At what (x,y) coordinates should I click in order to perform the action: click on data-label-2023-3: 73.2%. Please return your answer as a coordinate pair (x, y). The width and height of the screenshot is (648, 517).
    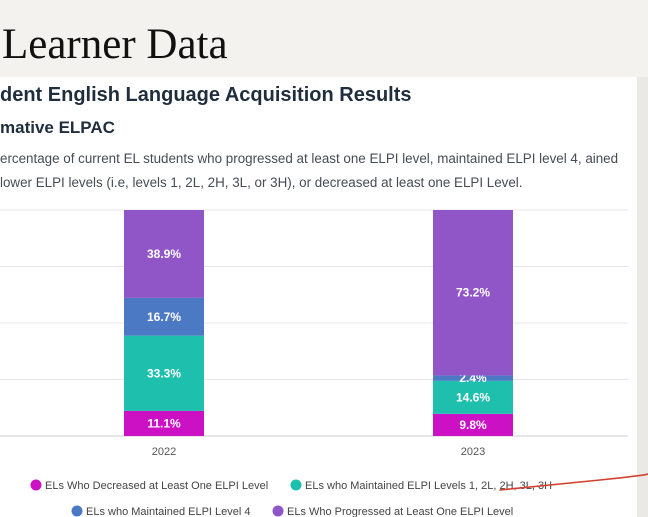
    Looking at the image, I should click on (473, 293).